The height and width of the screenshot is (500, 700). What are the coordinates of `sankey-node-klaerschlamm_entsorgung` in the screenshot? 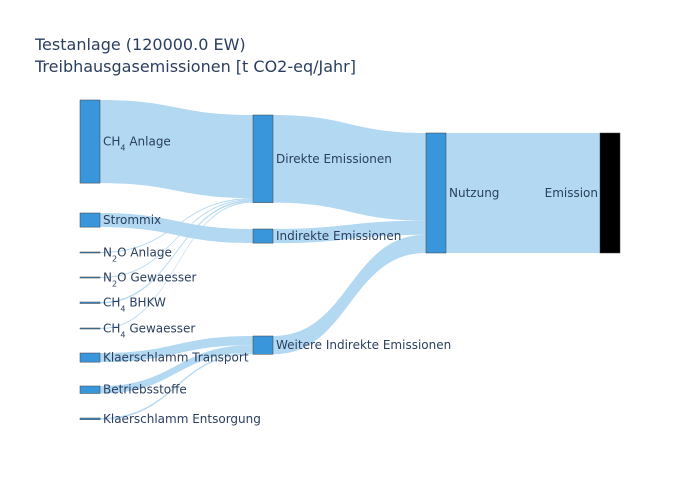 It's located at (90, 418).